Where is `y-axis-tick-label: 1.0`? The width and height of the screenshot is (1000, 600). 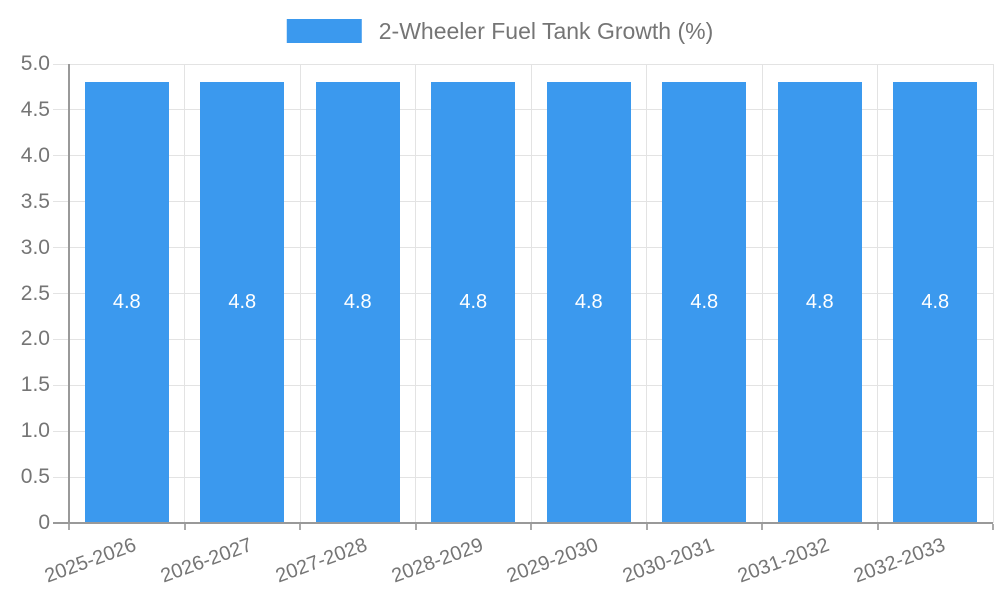
y-axis-tick-label: 1.0 is located at coordinates (35, 431).